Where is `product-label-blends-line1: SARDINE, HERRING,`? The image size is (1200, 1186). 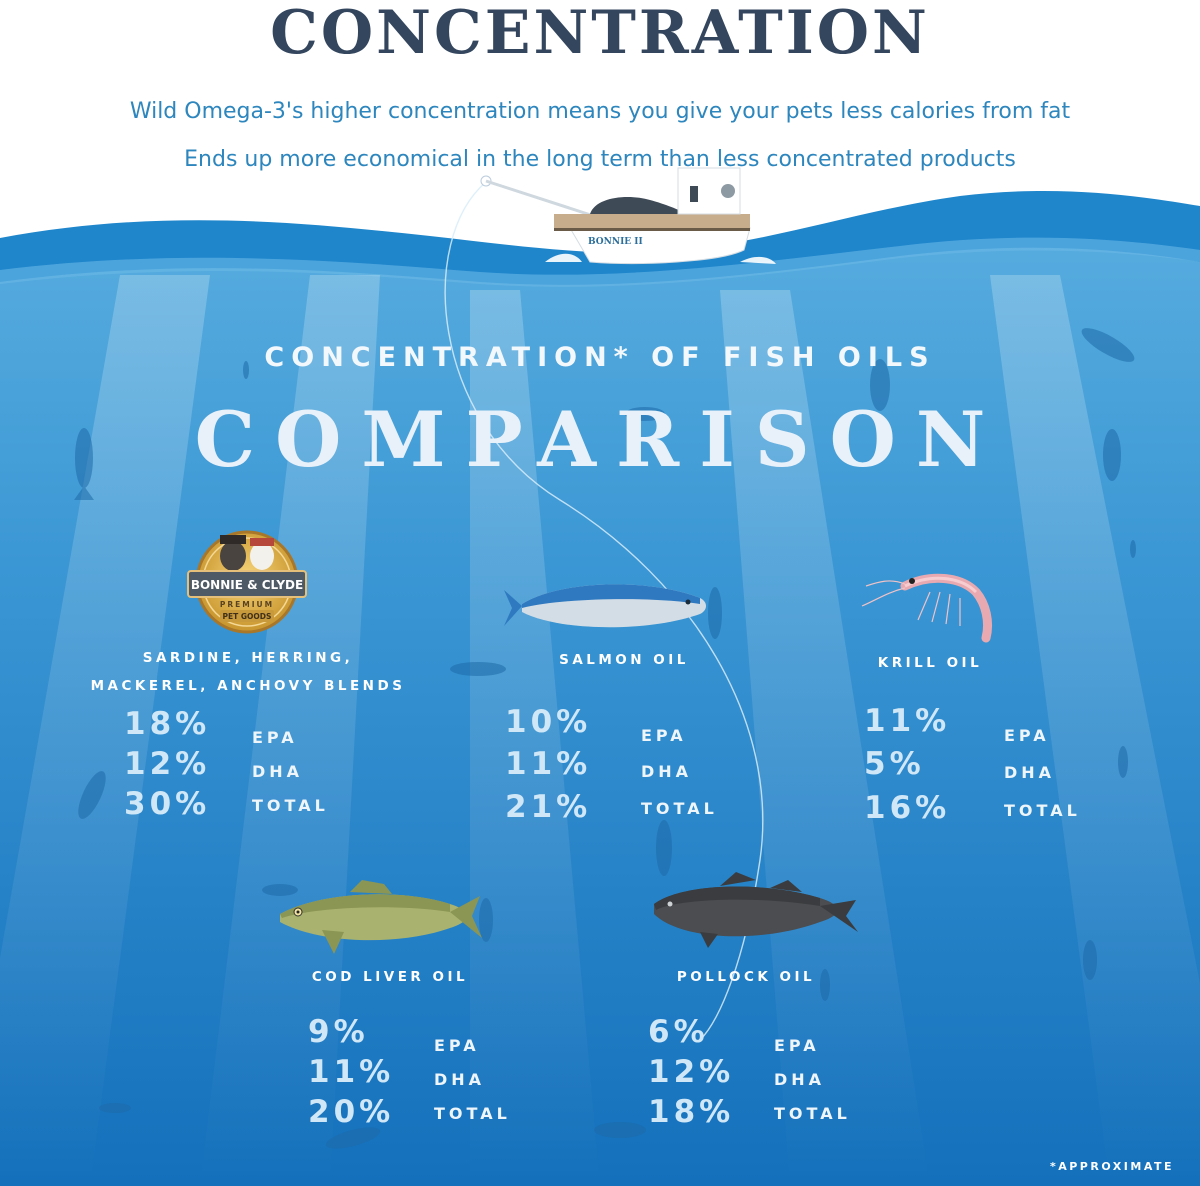
product-label-blends-line1: SARDINE, HERRING, is located at coordinates (248, 658).